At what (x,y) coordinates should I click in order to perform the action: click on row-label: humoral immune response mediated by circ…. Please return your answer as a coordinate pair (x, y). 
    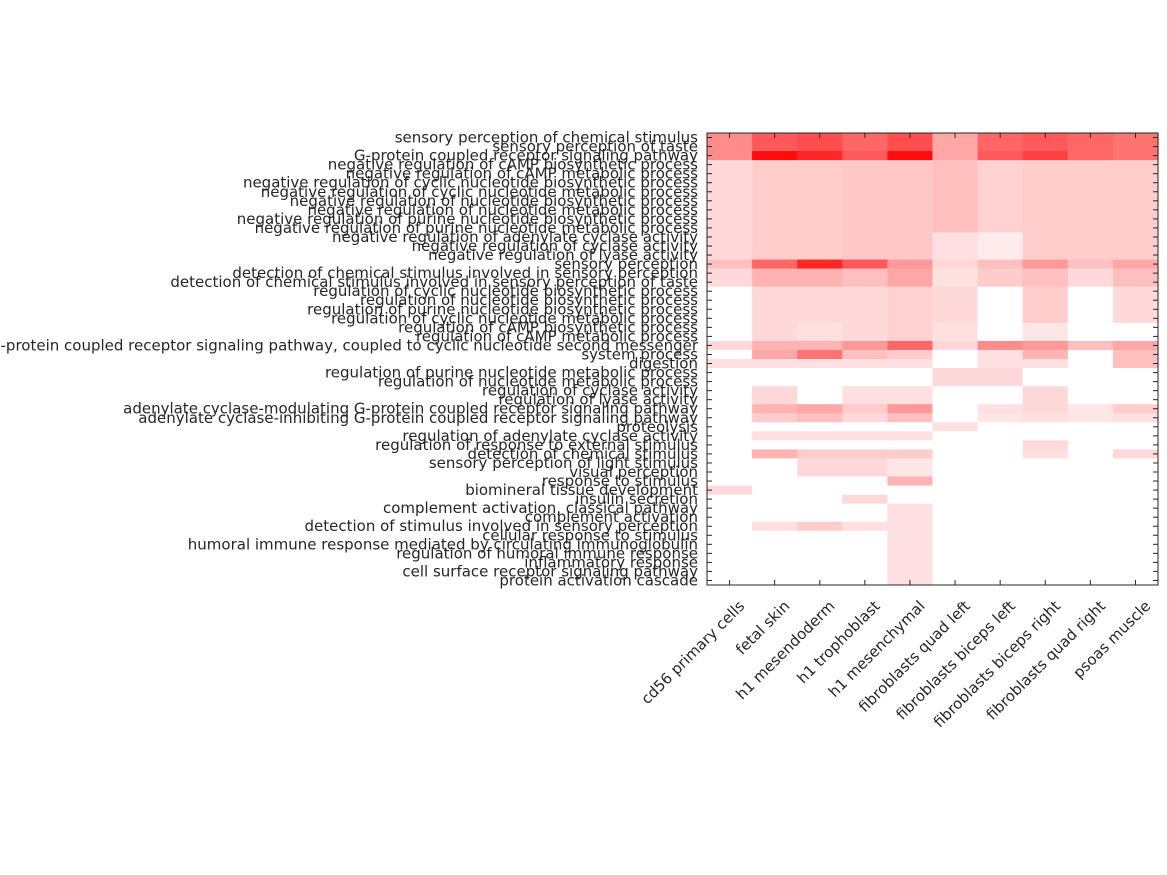
    Looking at the image, I should click on (443, 544).